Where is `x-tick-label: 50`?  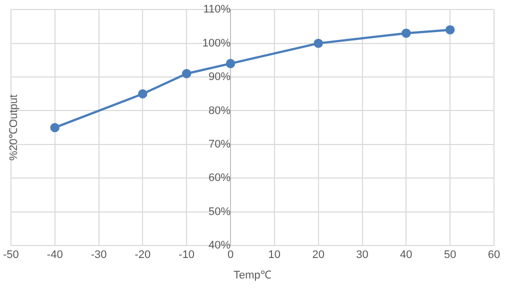
x-tick-label: 50 is located at coordinates (450, 255).